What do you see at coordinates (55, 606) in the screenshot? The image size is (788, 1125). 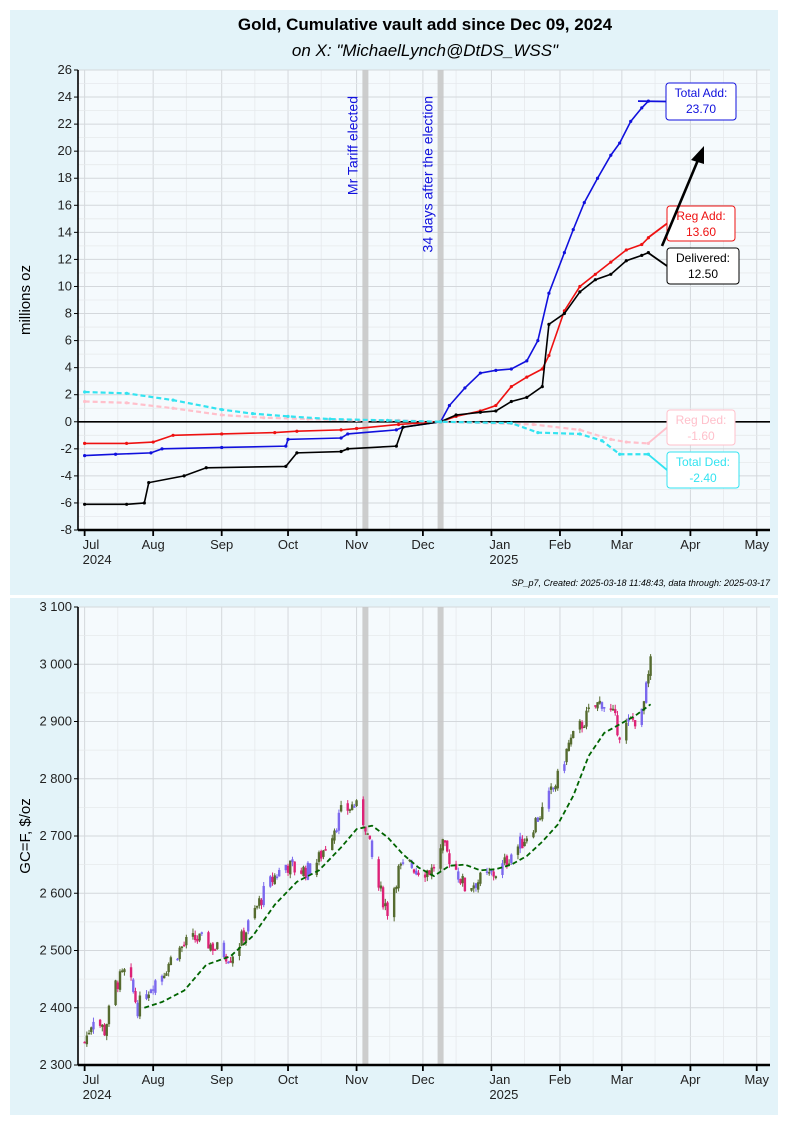 I see `bottom-y-tick-label: 3 100` at bounding box center [55, 606].